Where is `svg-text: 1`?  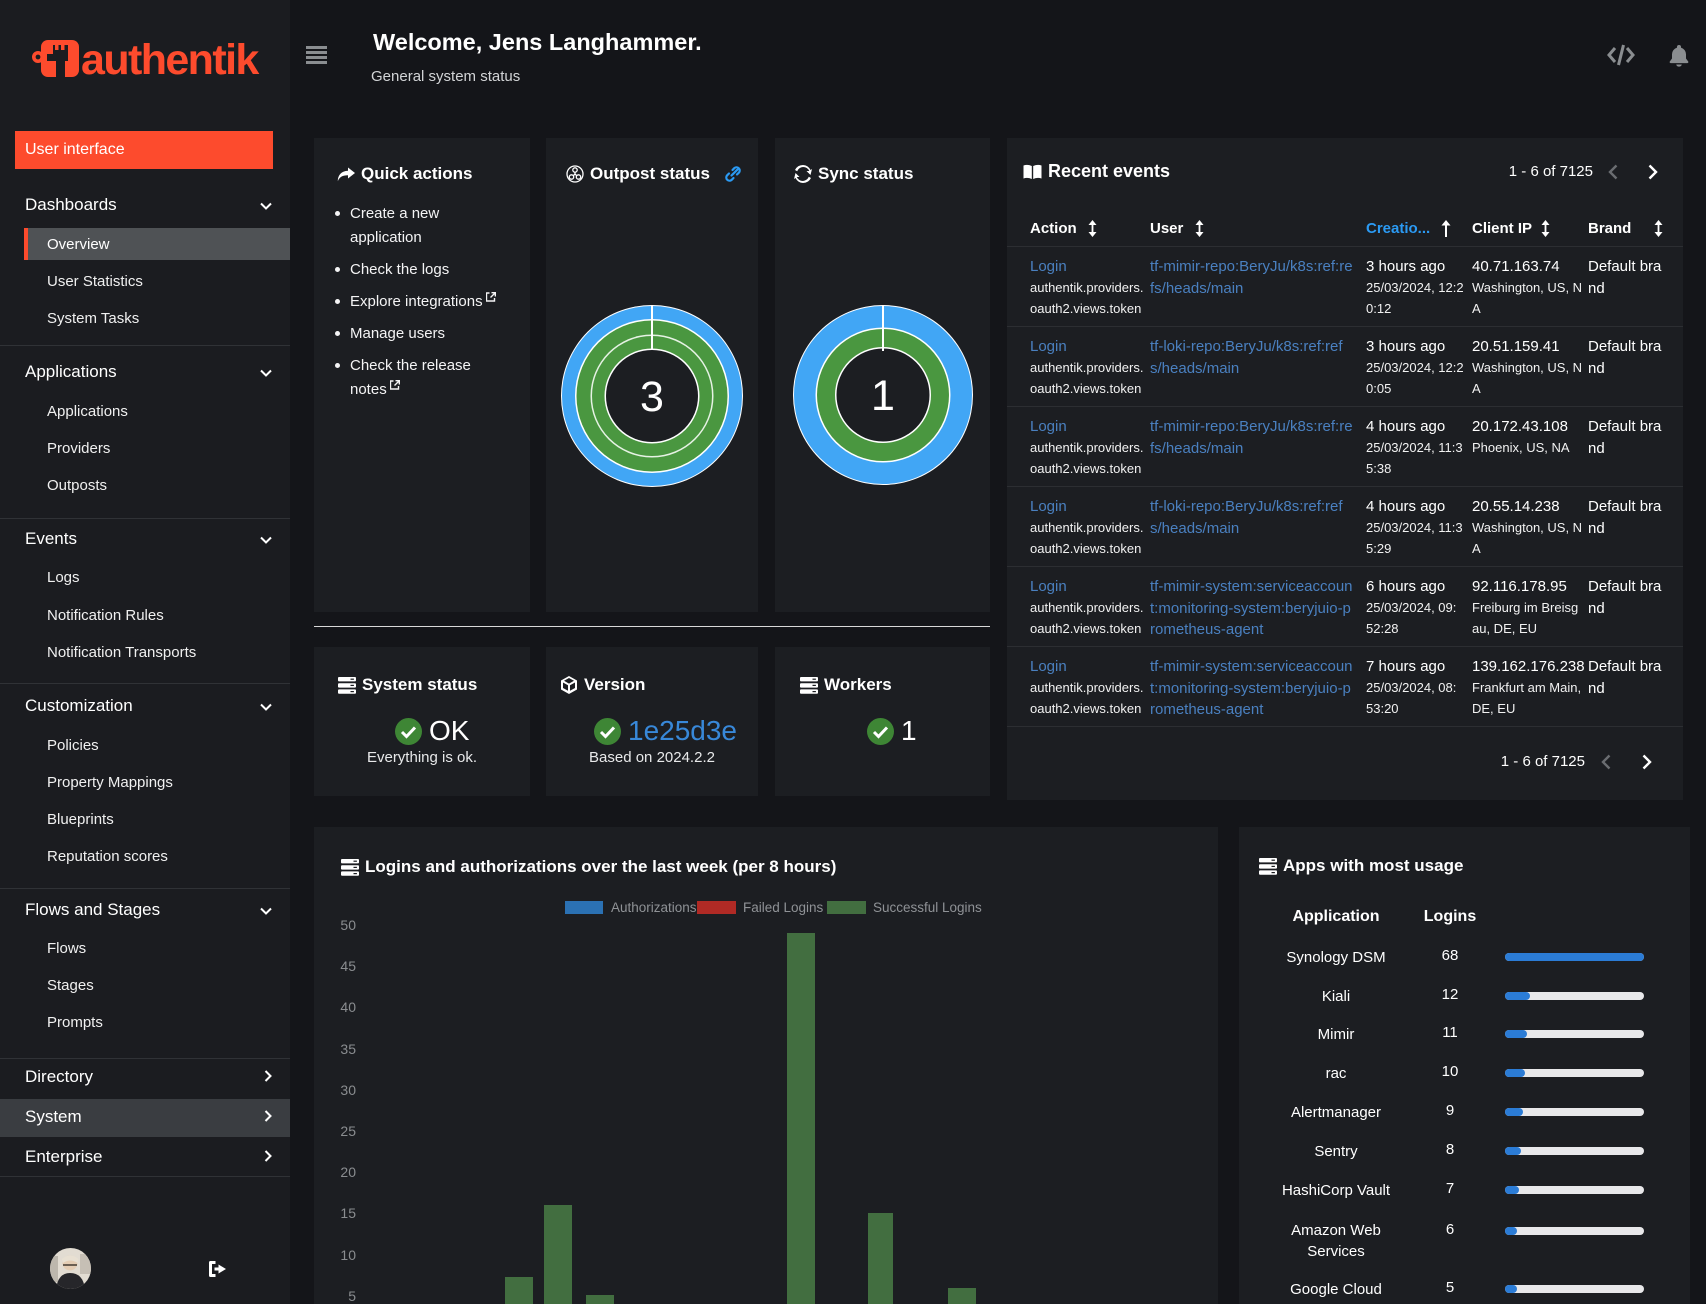 svg-text: 1 is located at coordinates (883, 396).